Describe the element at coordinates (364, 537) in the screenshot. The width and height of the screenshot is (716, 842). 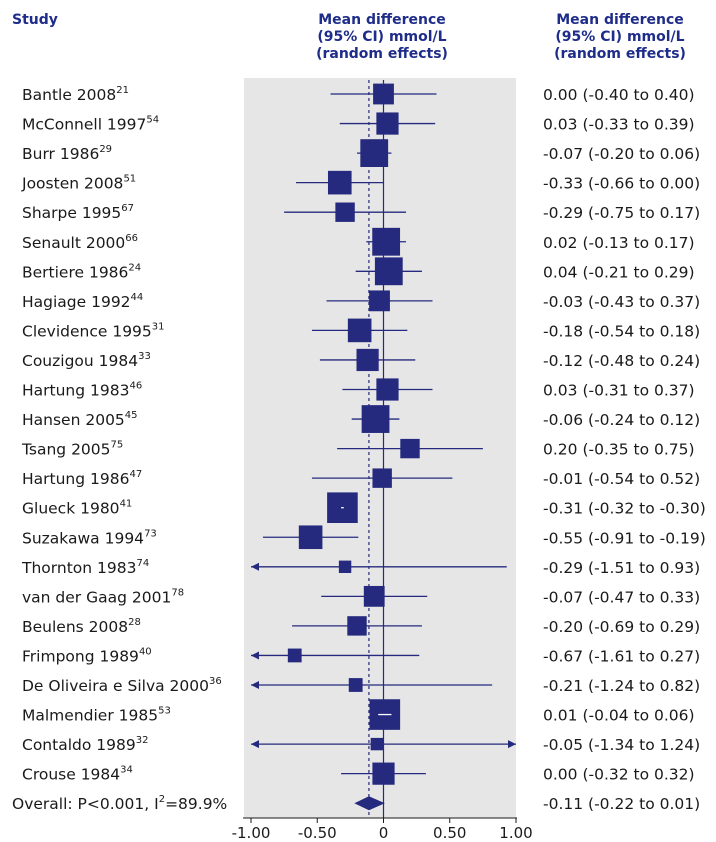
I see `study-row: Suzakawa 199473 -0.55 (-0.91 to -0.19)` at that location.